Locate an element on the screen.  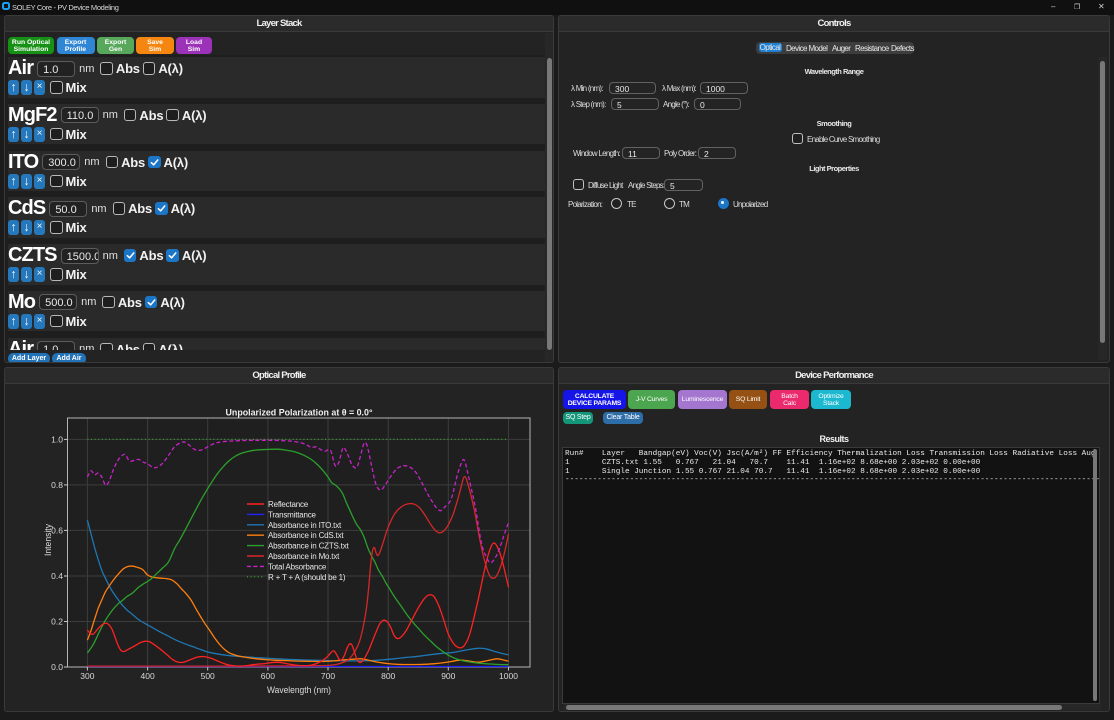
svg-text: Absorbance in CZTS.txt is located at coordinates (308, 546).